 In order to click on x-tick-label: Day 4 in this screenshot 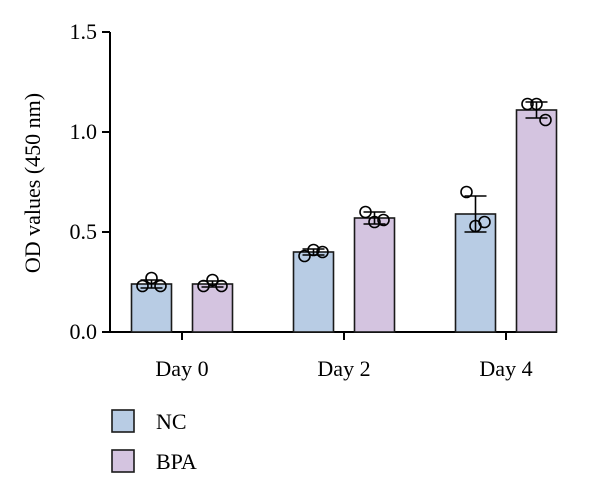, I will do `click(505, 368)`.